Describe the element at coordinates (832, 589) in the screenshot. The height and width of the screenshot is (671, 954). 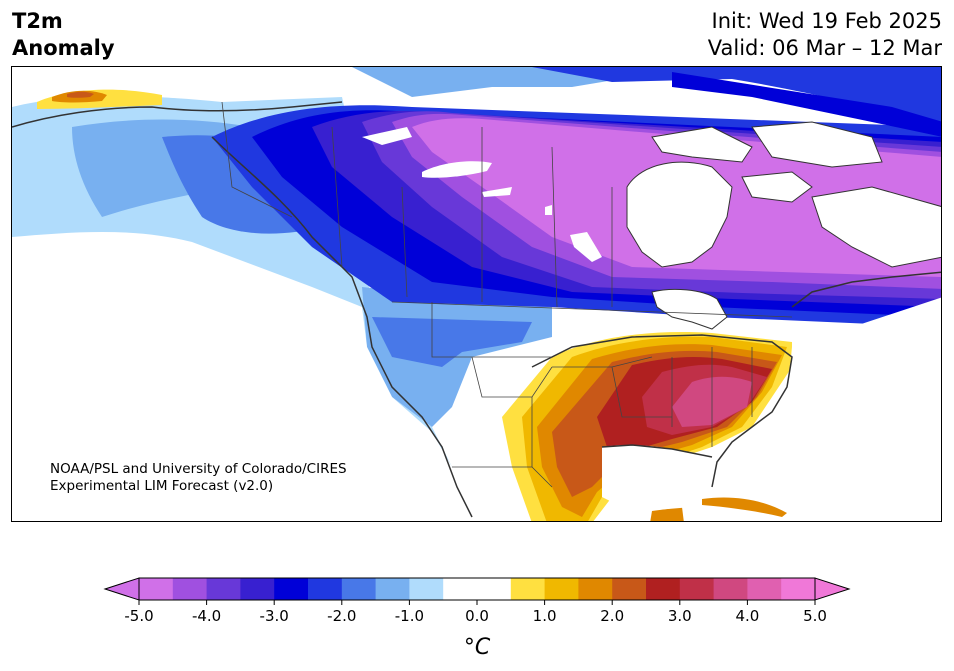
I see `colorbar-max-extend` at that location.